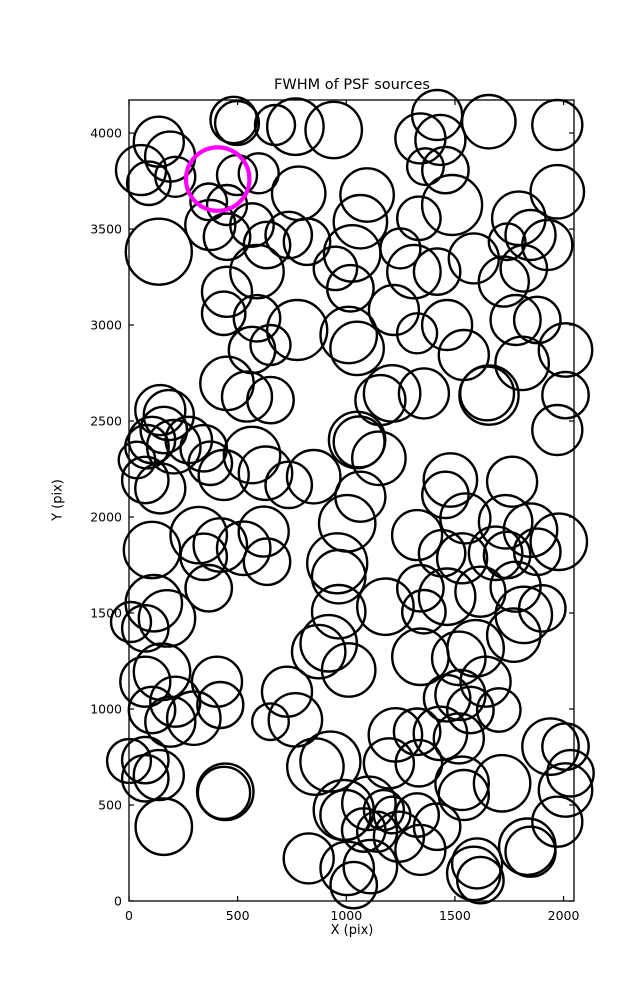 This screenshot has width=637, height=1000. What do you see at coordinates (118, 901) in the screenshot?
I see `y-tick-label: 0` at bounding box center [118, 901].